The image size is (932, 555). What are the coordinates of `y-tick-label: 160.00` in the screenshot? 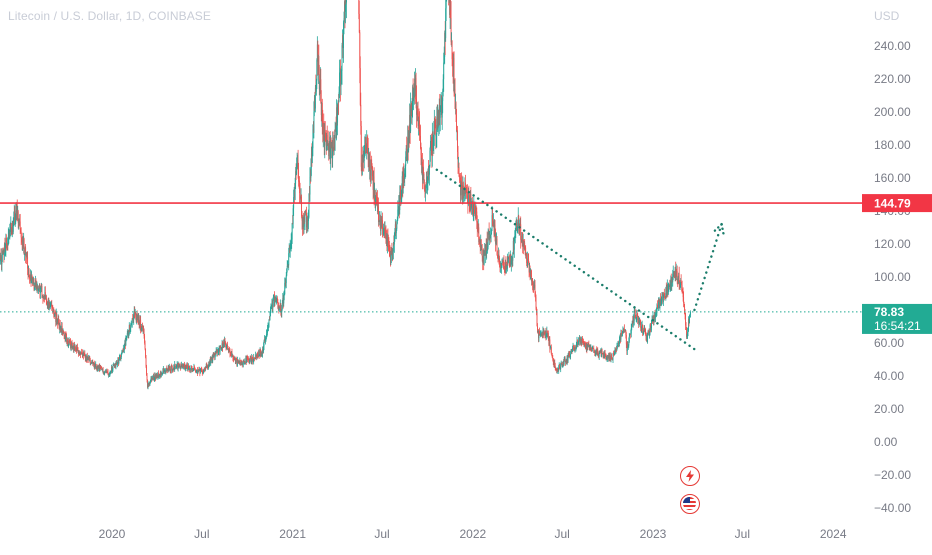 It's located at (892, 178).